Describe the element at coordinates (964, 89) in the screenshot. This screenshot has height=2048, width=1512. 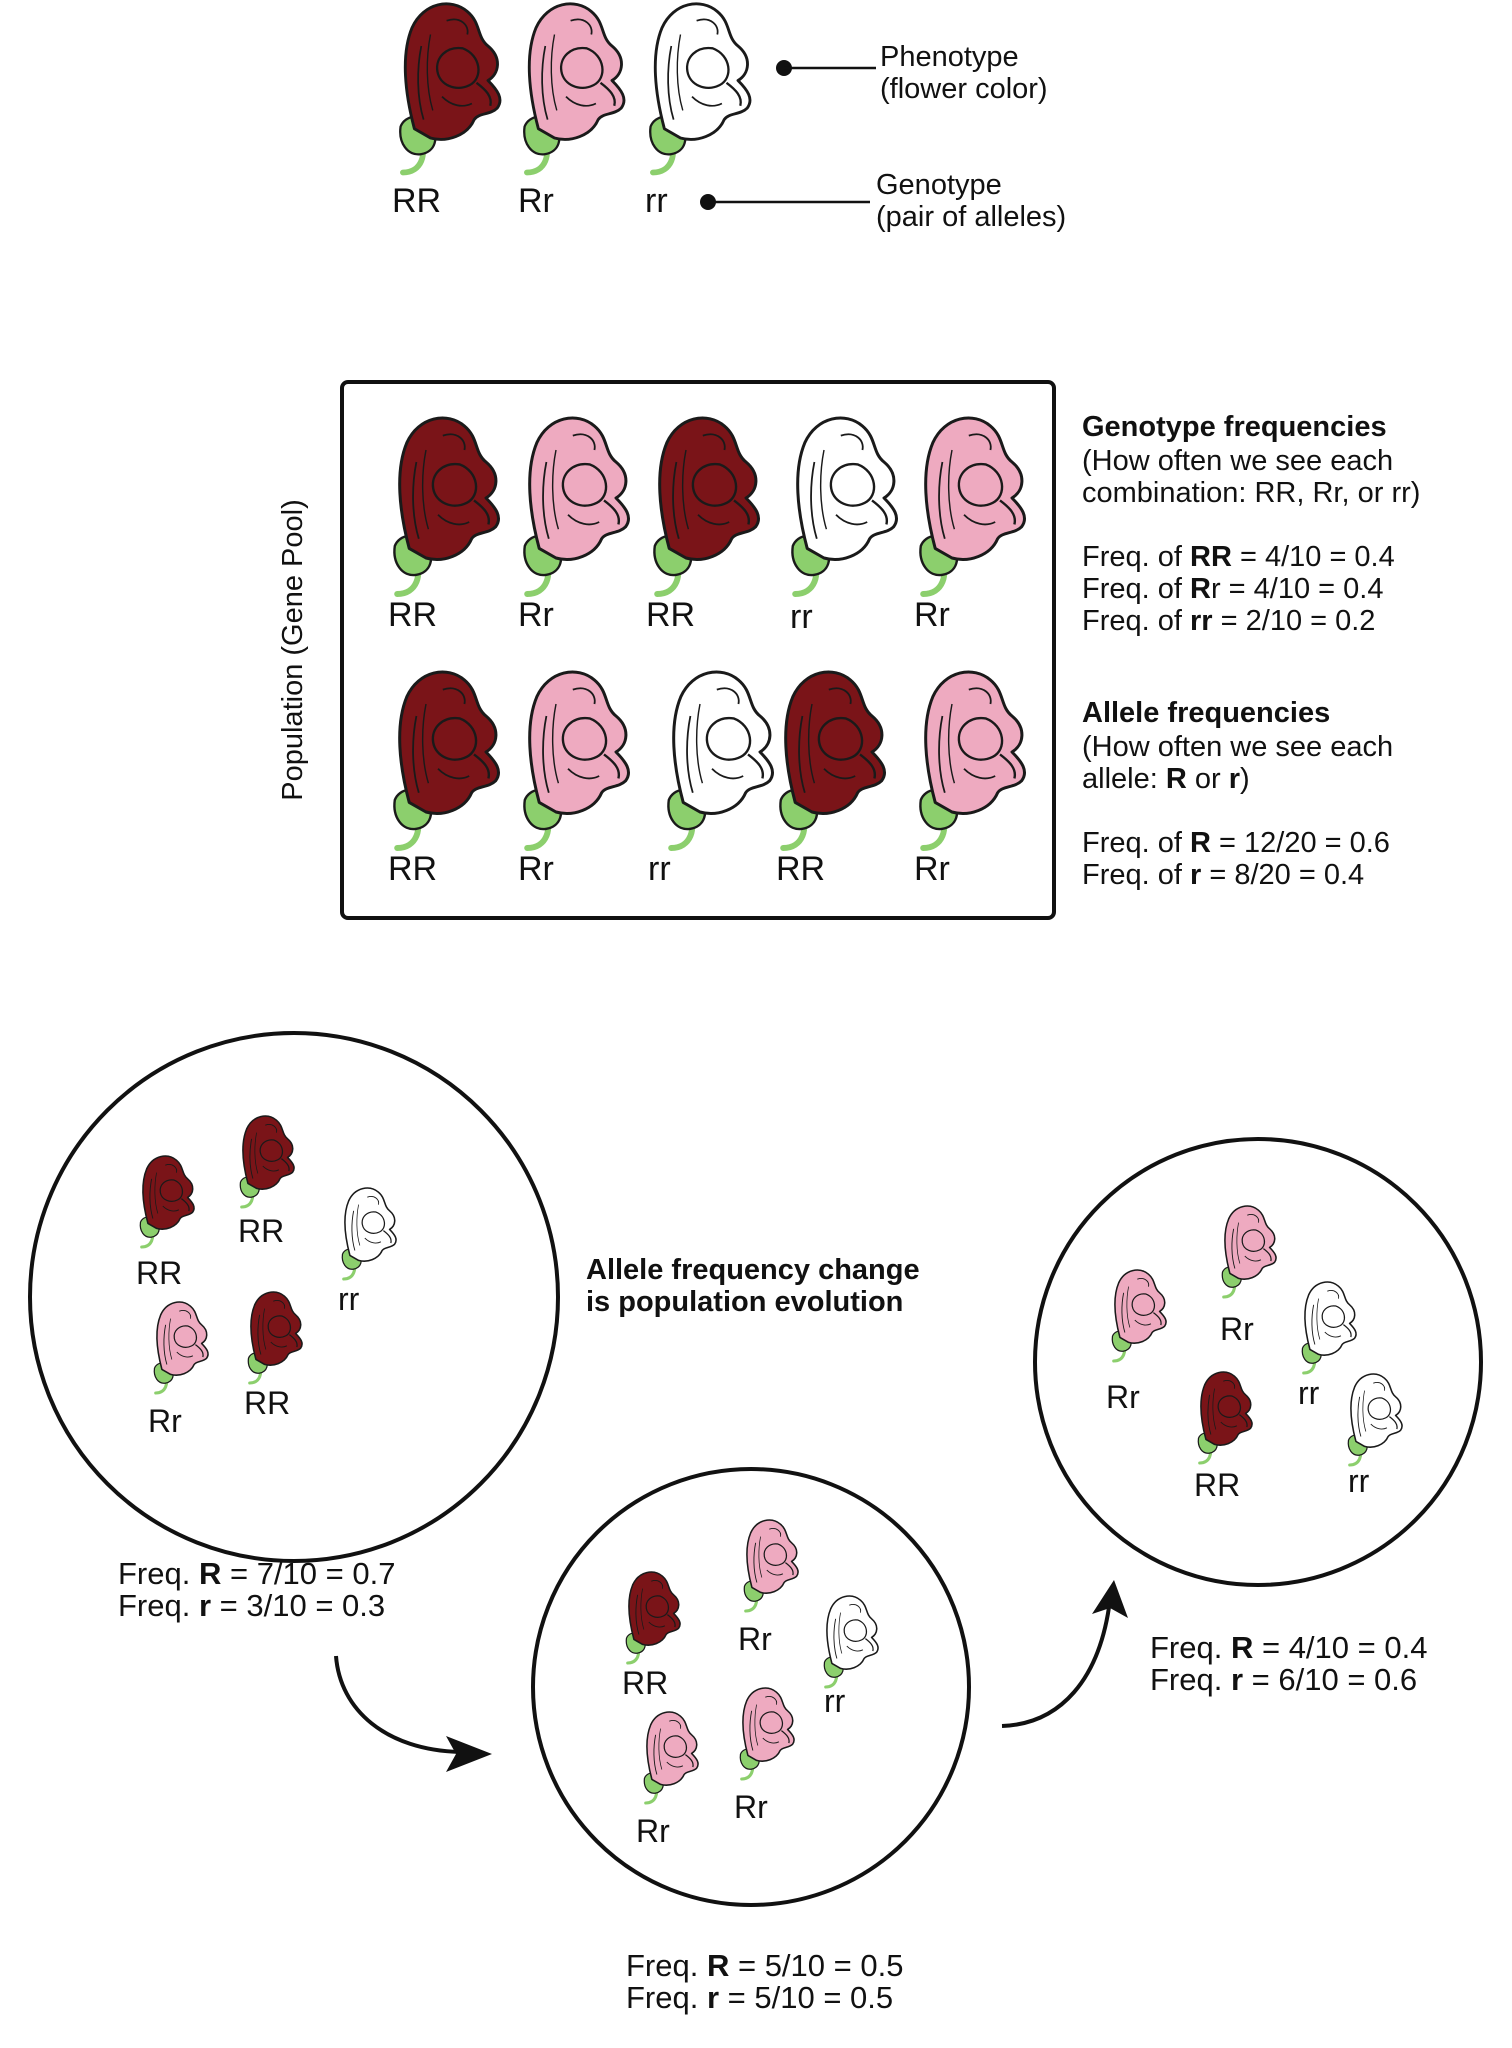
I see `phenotype-sublabel: (flower color)` at that location.